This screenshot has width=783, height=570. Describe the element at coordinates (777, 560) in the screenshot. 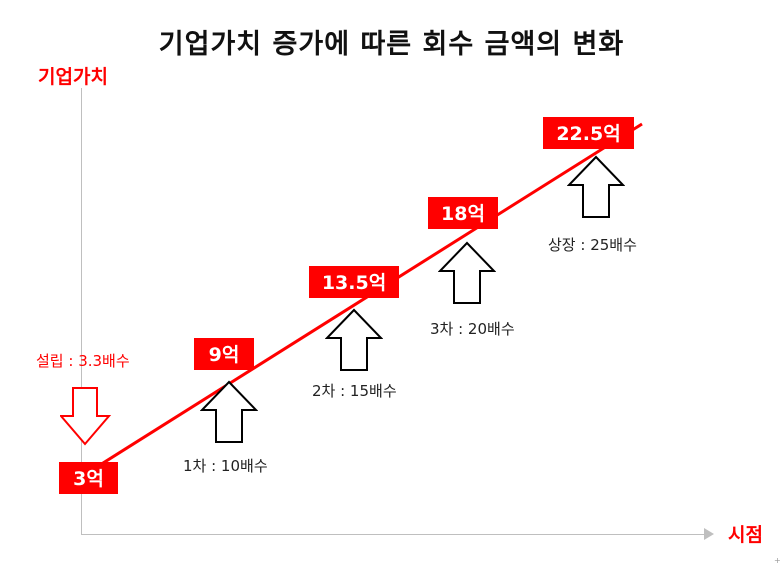

I see `corner-mark: +` at that location.